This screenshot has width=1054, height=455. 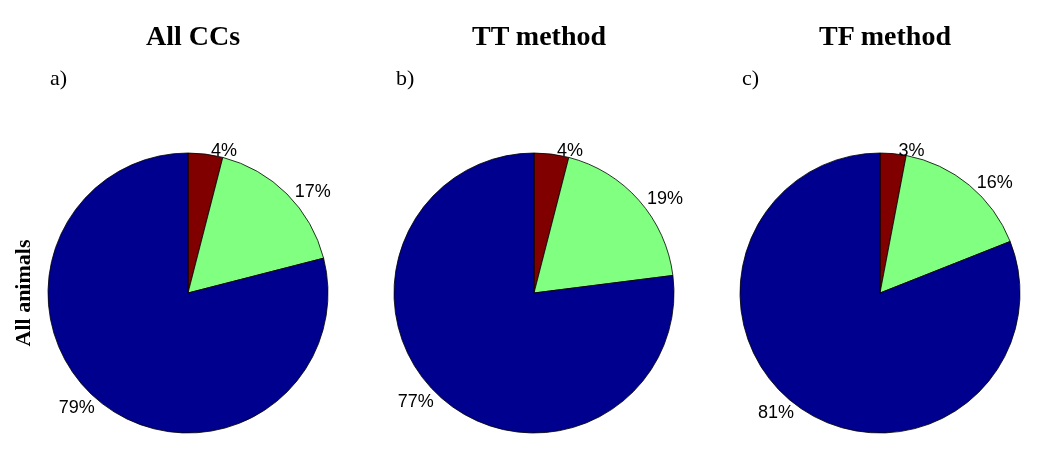 I want to click on chart-title: All CCs, so click(x=193, y=35).